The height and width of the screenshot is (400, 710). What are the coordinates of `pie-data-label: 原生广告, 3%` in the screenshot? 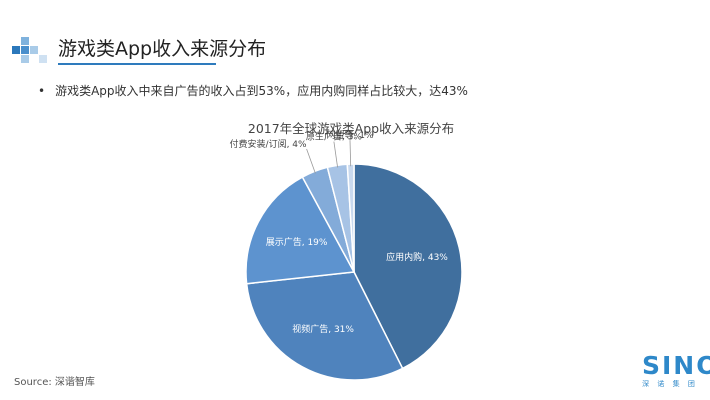 It's located at (334, 137).